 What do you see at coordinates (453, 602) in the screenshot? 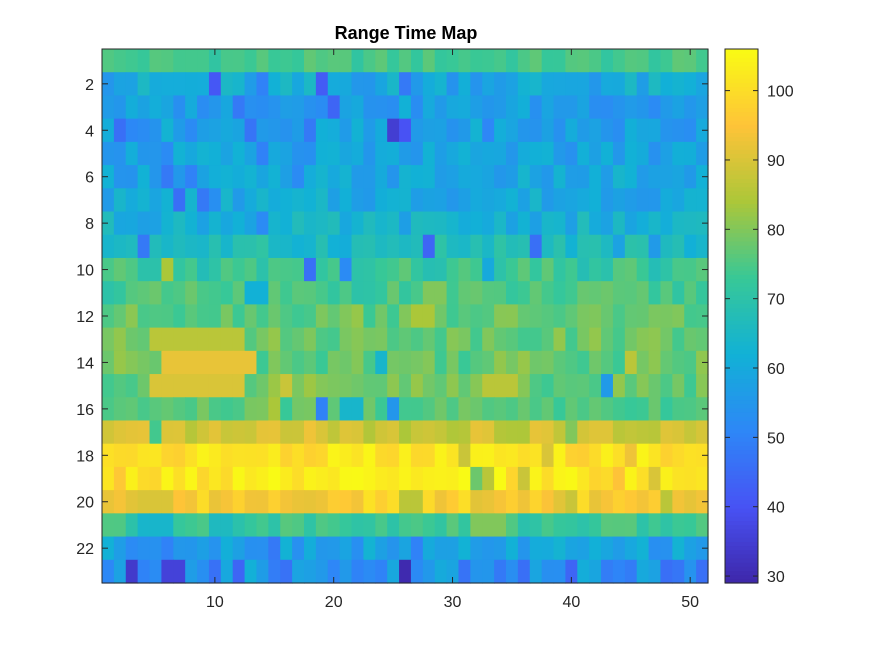
I see `x-tick-label: 30` at bounding box center [453, 602].